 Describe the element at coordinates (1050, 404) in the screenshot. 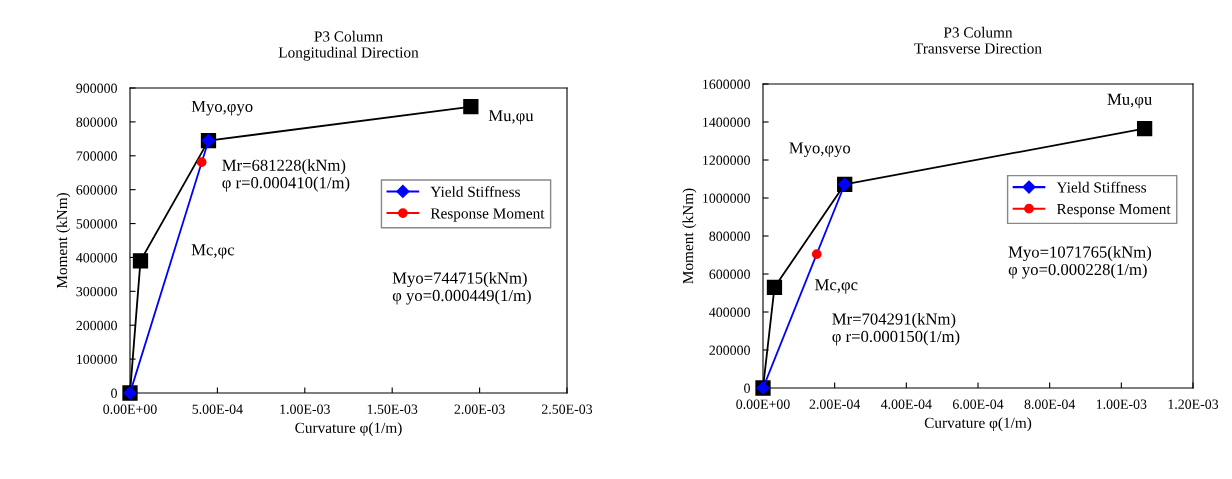

I see `x-tick-label: 8.00E-04` at that location.